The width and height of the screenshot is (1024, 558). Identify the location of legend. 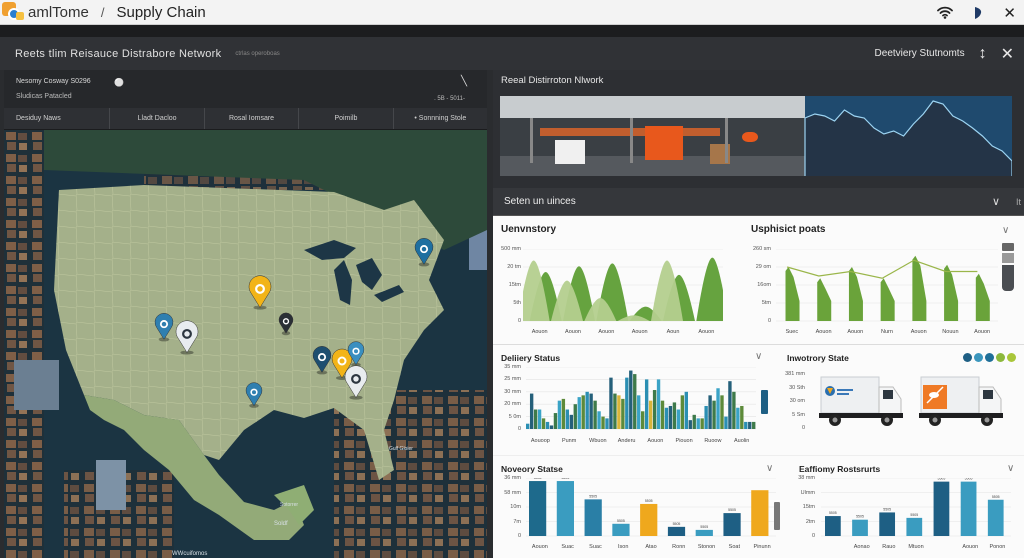
(989, 357).